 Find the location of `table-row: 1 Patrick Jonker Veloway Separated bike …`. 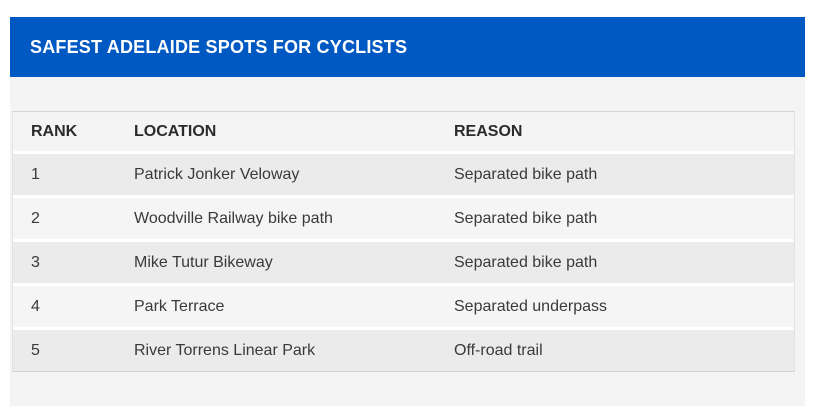

table-row: 1 Patrick Jonker Veloway Separated bike … is located at coordinates (403, 173).